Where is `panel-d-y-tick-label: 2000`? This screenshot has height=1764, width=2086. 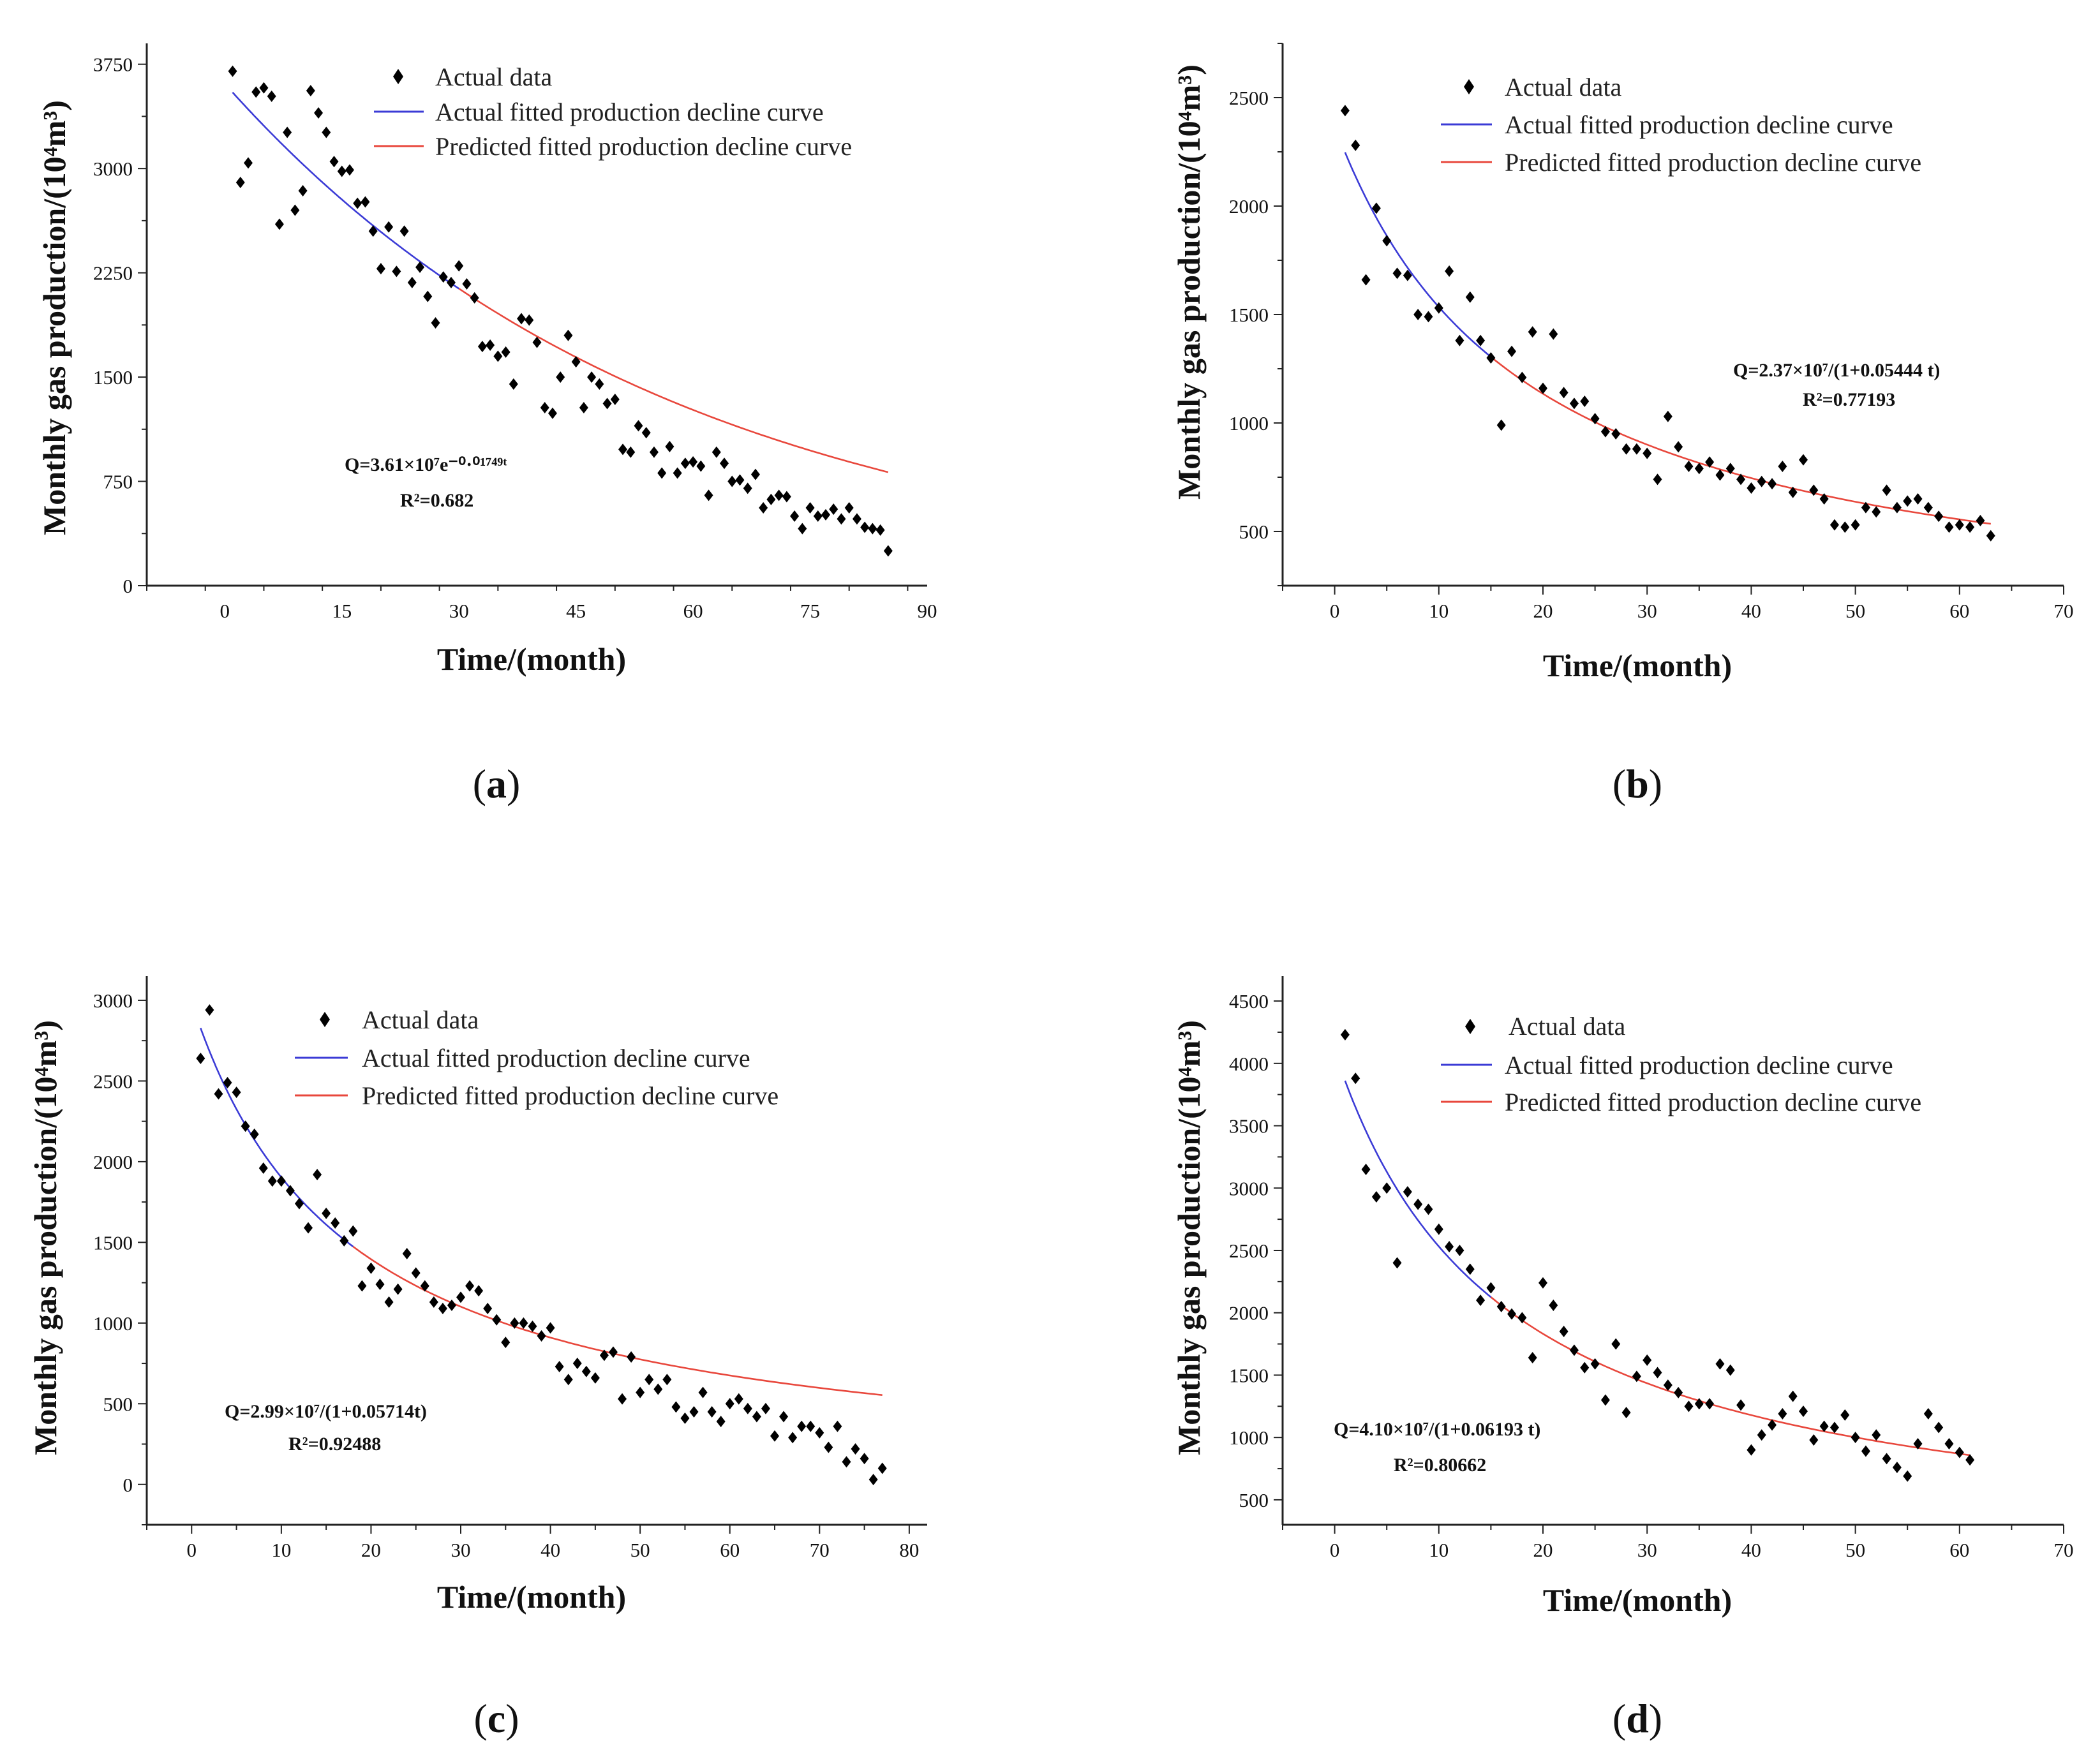
panel-d-y-tick-label: 2000 is located at coordinates (1249, 1313).